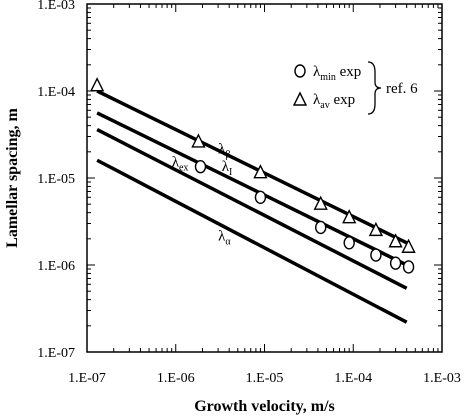  I want to click on x-tick-label: 1.E-06, so click(176, 378).